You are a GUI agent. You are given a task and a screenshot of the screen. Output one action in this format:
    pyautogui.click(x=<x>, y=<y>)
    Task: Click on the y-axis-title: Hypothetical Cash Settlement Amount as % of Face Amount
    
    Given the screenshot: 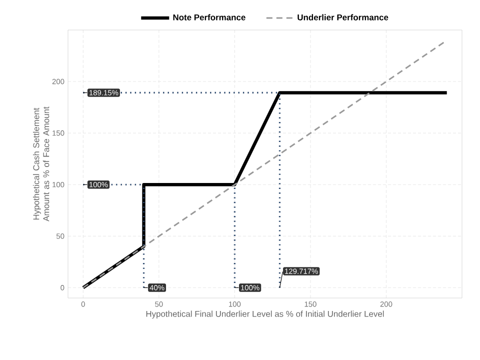 What is the action you would take?
    pyautogui.click(x=41, y=164)
    